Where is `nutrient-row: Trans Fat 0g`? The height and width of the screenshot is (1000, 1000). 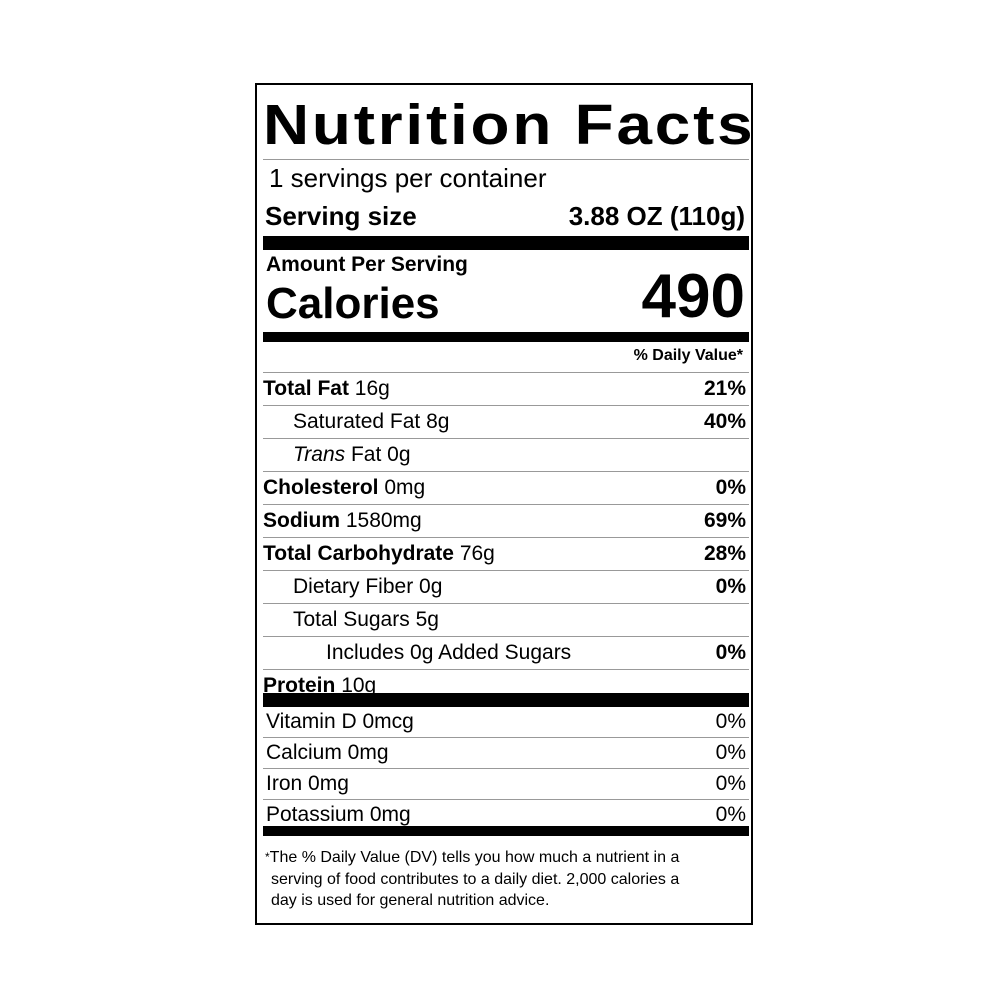 nutrient-row: Trans Fat 0g is located at coordinates (506, 455).